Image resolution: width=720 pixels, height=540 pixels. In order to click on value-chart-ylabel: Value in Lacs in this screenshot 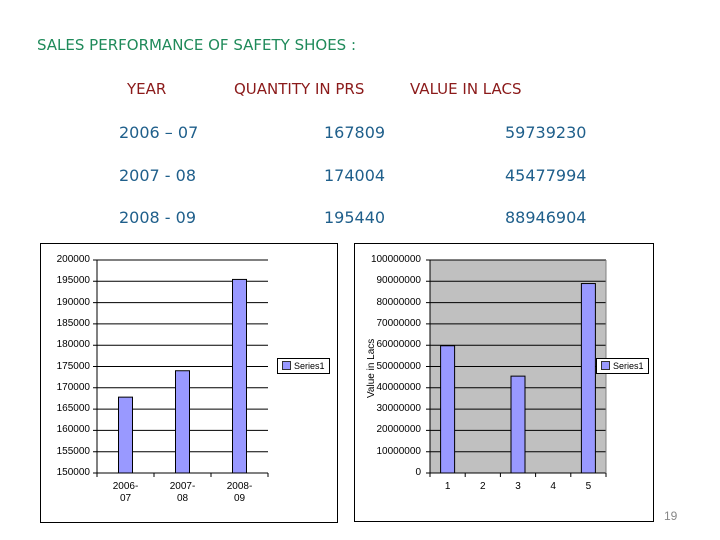, I will do `click(371, 368)`.